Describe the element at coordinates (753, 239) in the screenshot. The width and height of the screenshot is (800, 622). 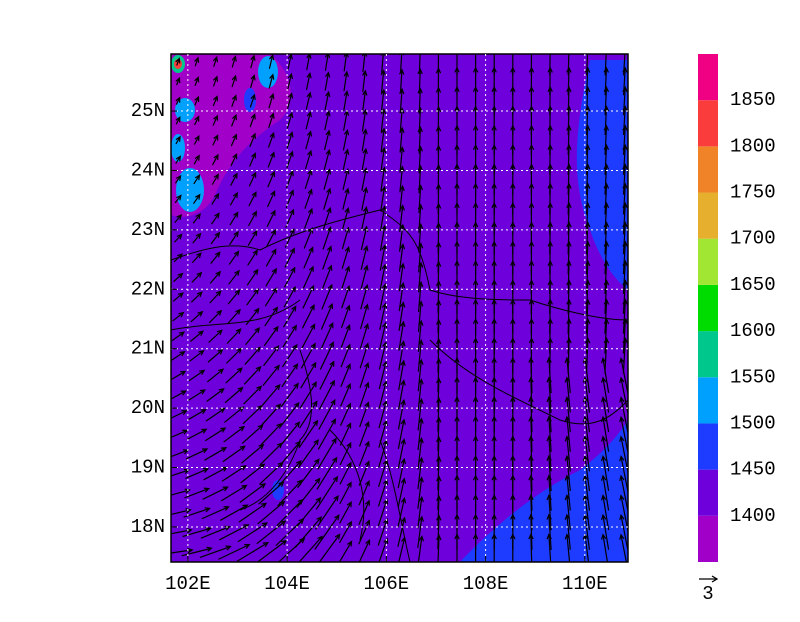
I see `colorbar-label: 1700` at that location.